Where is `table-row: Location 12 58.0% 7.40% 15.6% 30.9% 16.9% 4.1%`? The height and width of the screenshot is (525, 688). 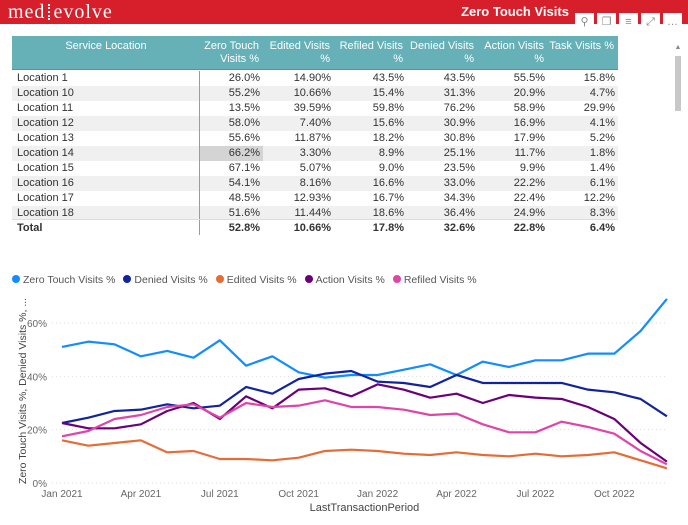
table-row: Location 12 58.0% 7.40% 15.6% 30.9% 16.9% 4.1% is located at coordinates (315, 123).